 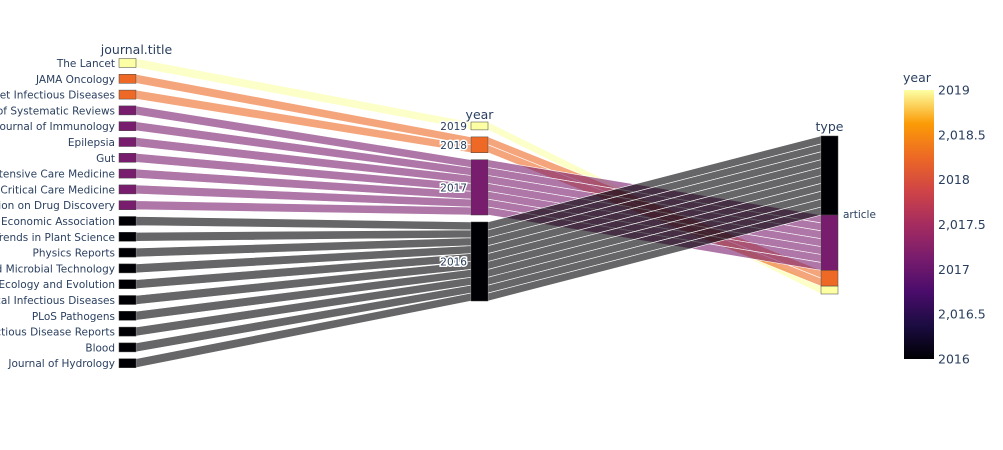 I want to click on label-journal-jama-oncology: JAMA Oncology, so click(x=75, y=80).